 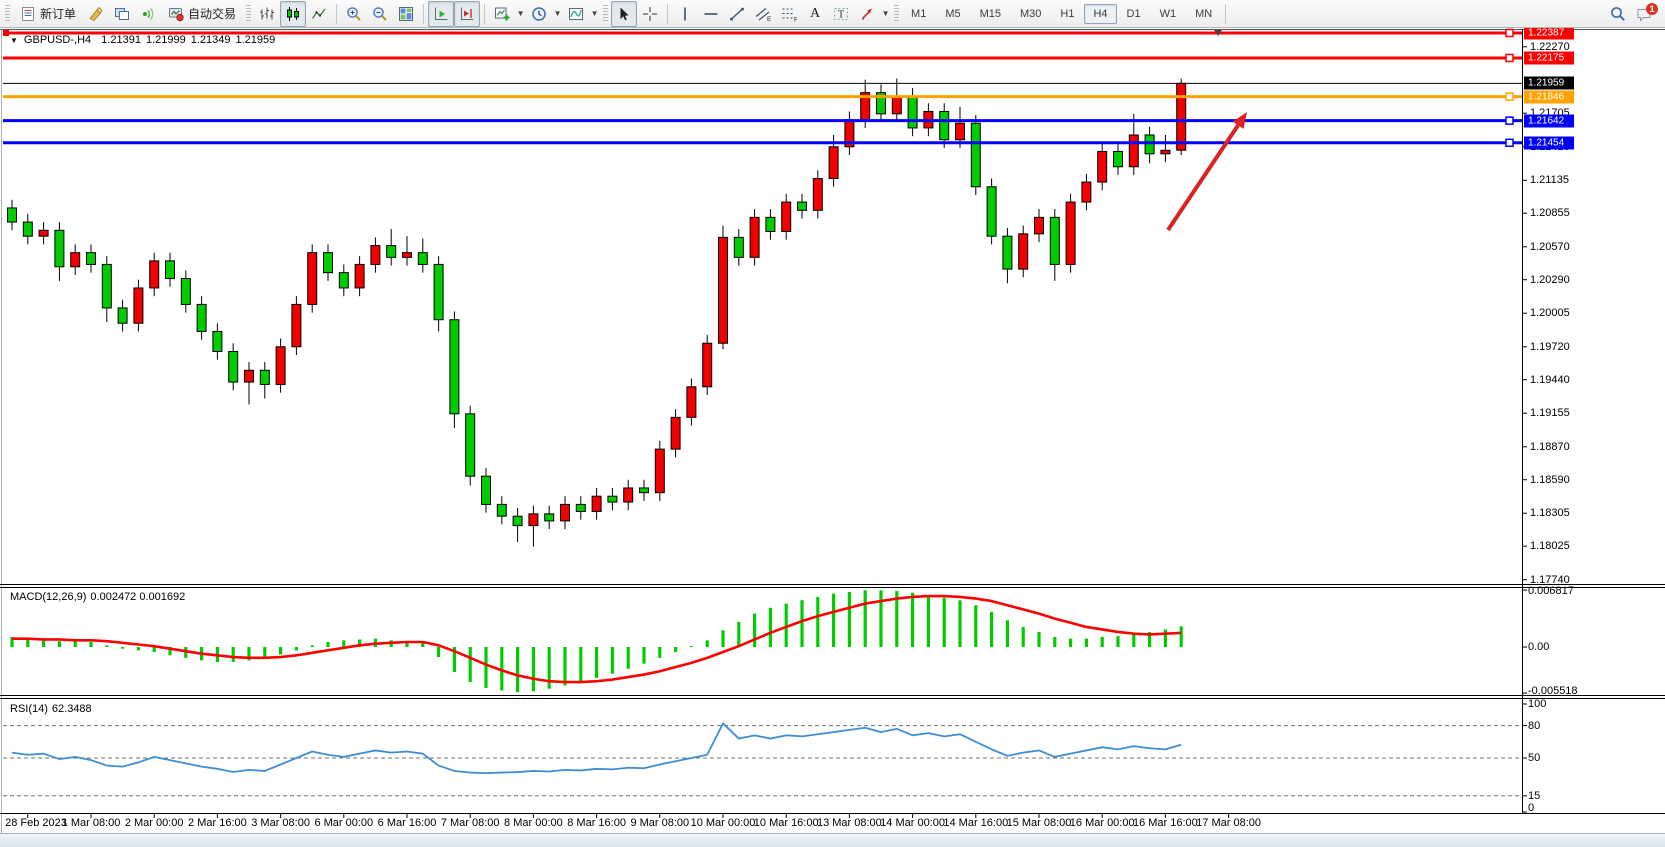 I want to click on rsi-scale-label: 100, so click(x=1537, y=704).